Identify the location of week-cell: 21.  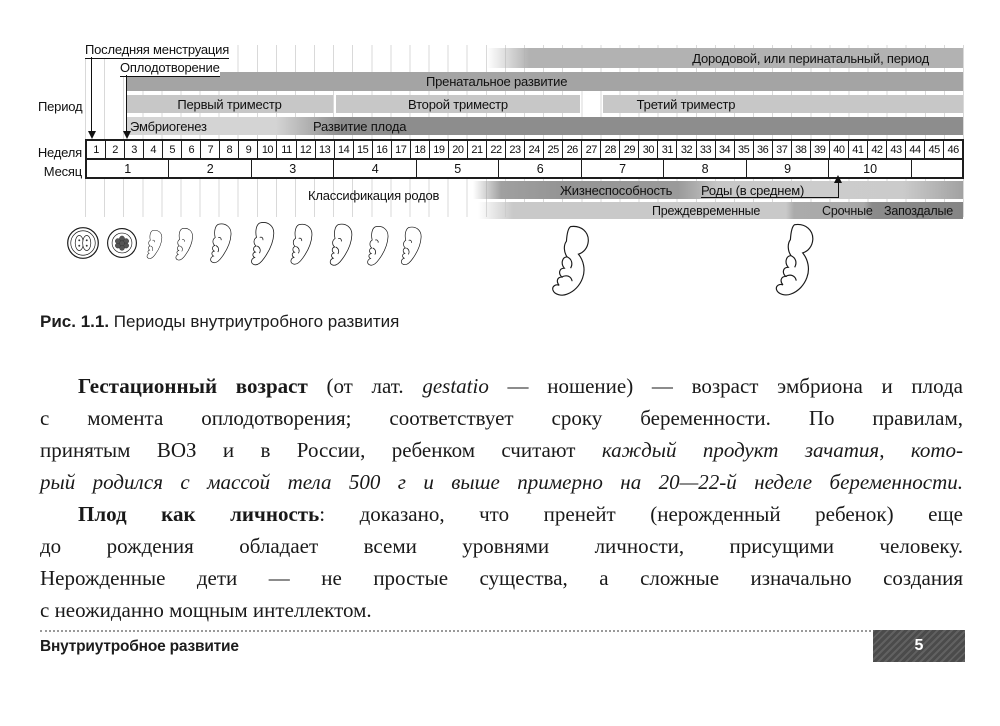
(476, 149).